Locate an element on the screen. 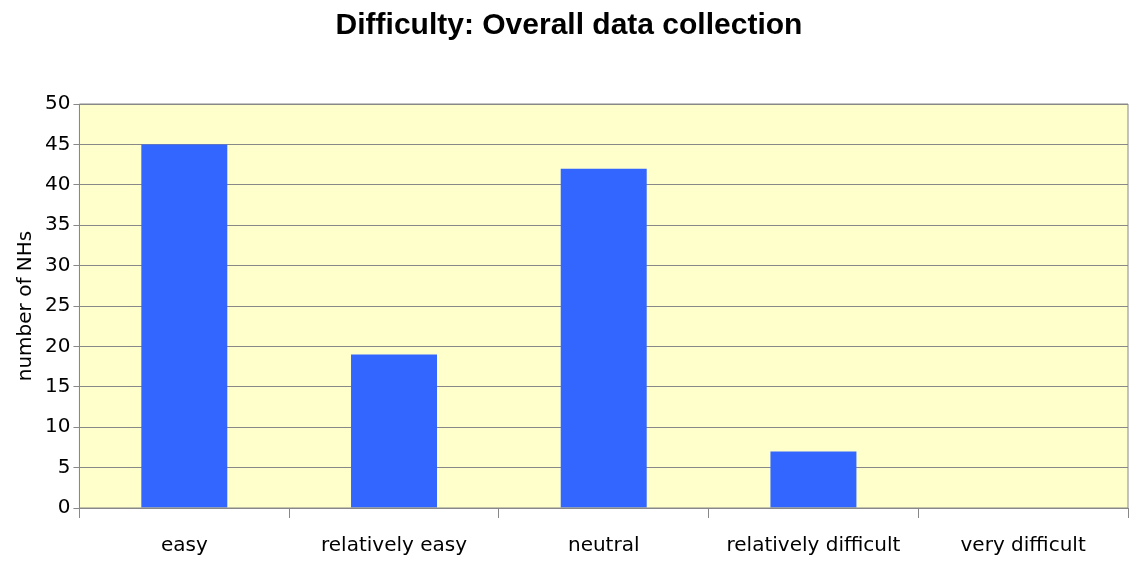  y-tick-label: 25 is located at coordinates (58, 304).